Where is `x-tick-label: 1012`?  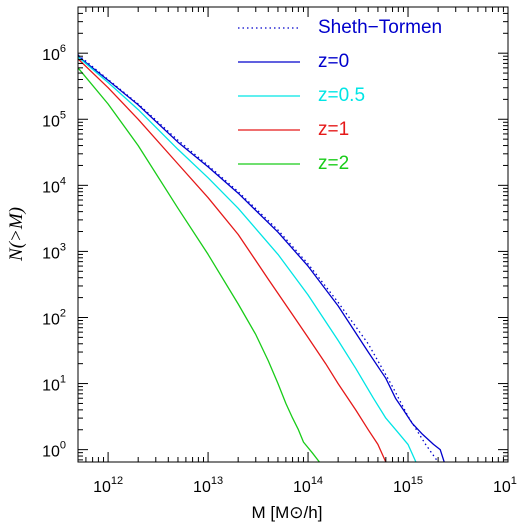
x-tick-label: 1012 is located at coordinates (108, 485).